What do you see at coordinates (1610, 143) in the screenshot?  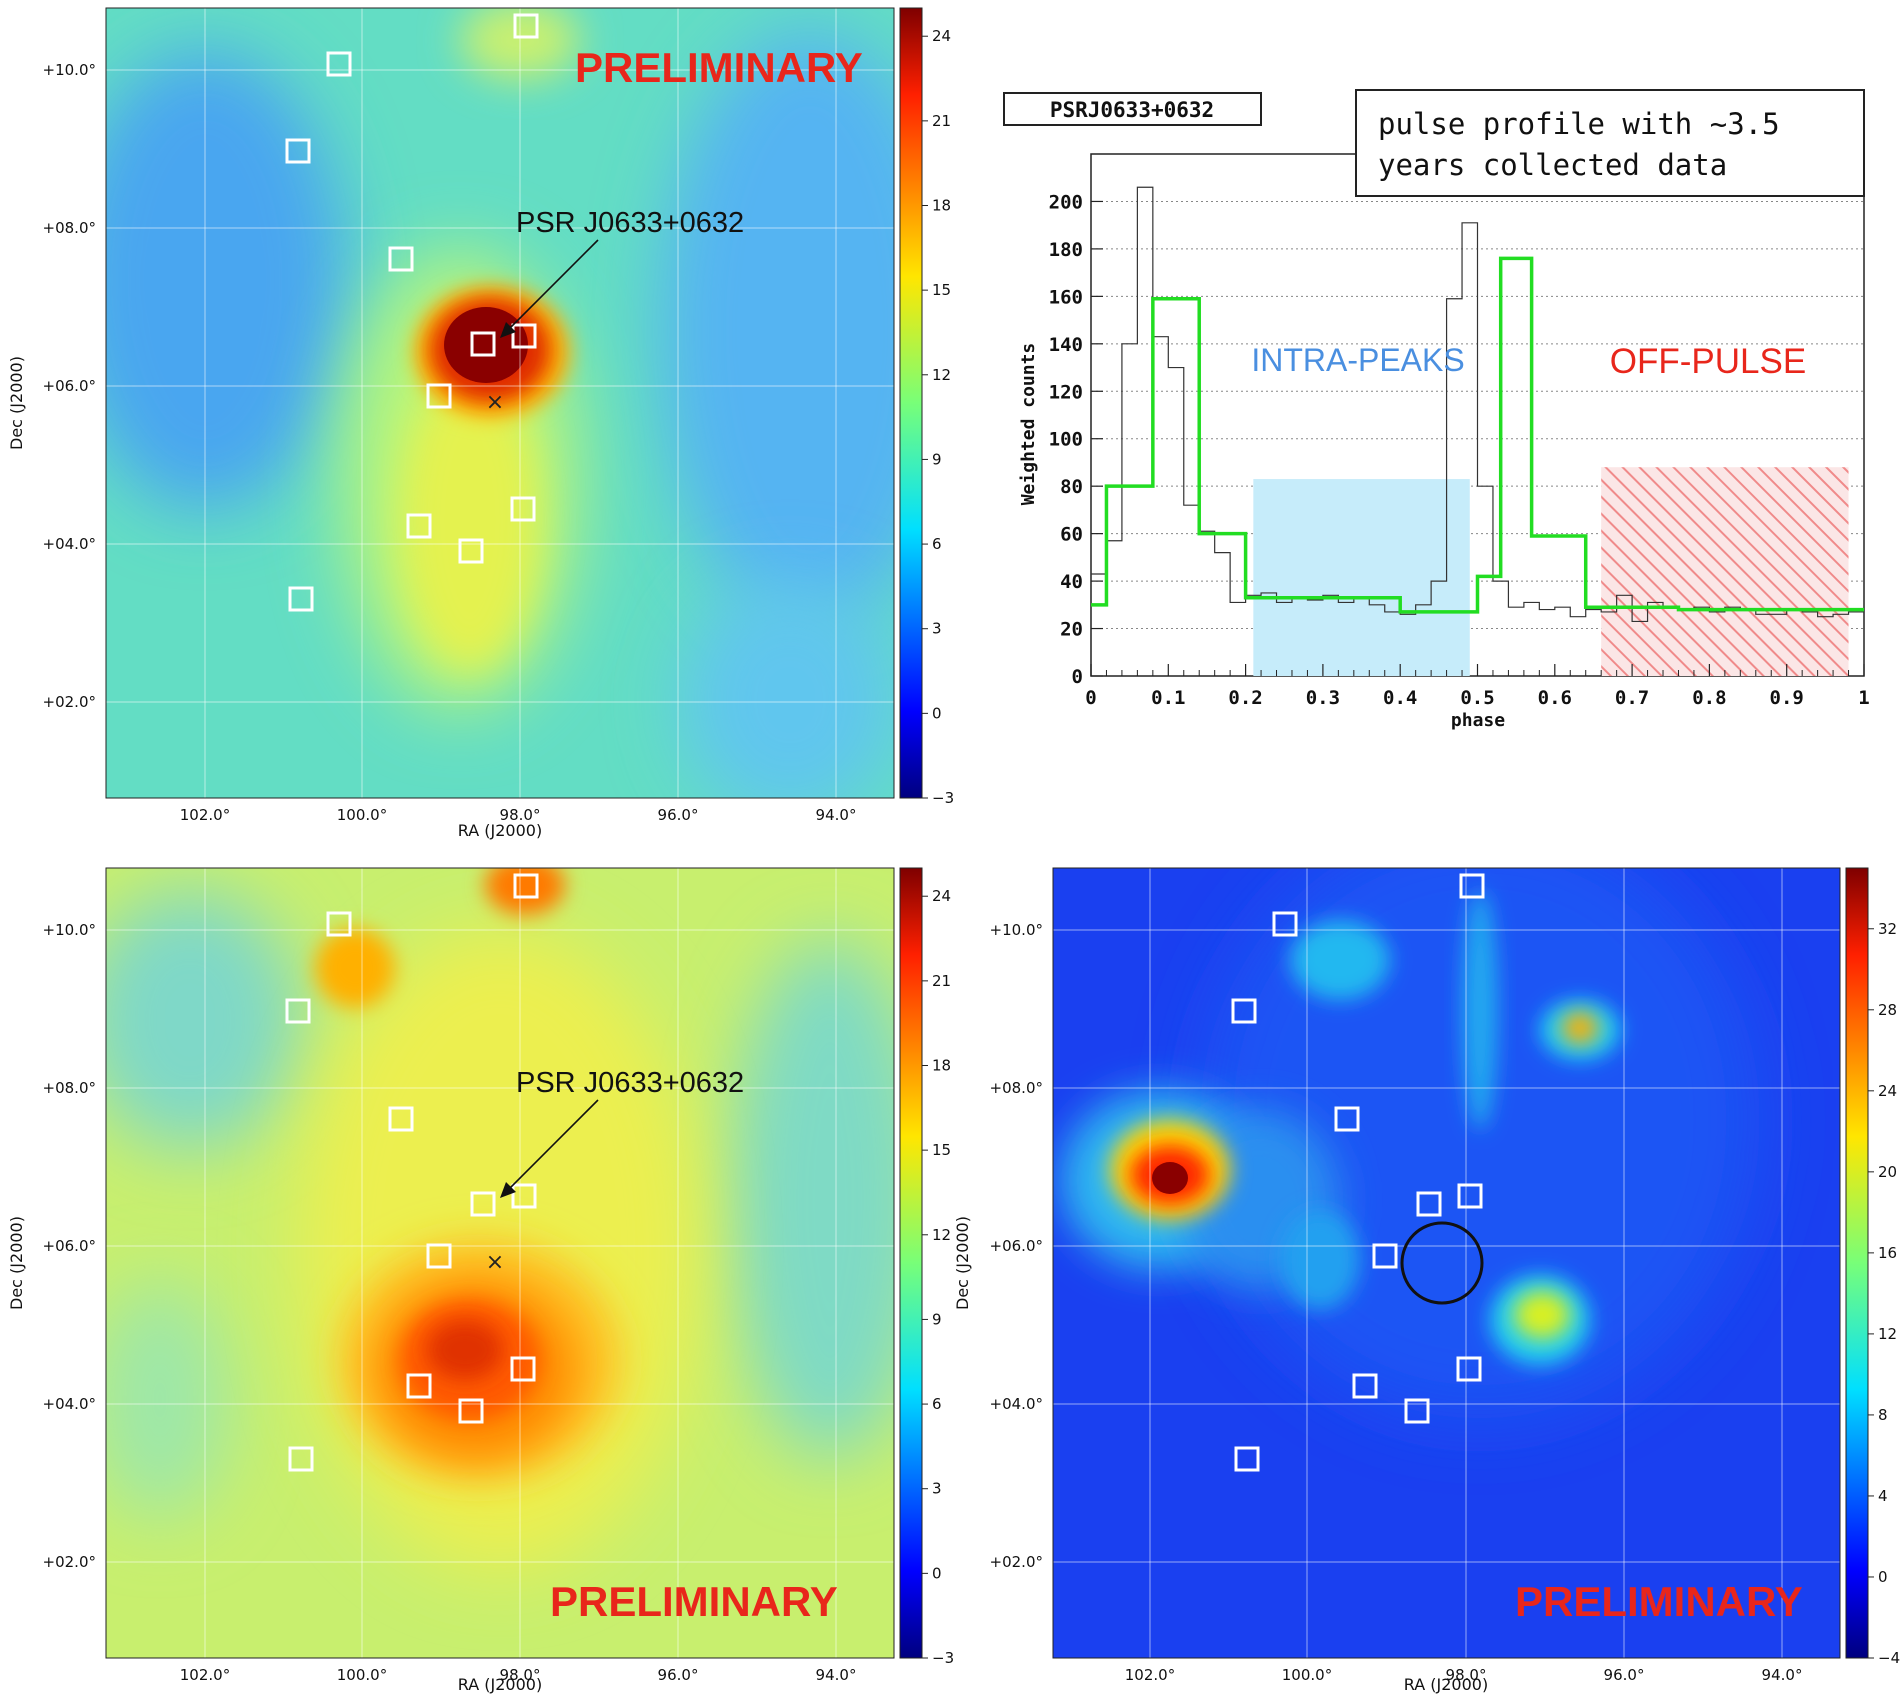 I see `note-box` at bounding box center [1610, 143].